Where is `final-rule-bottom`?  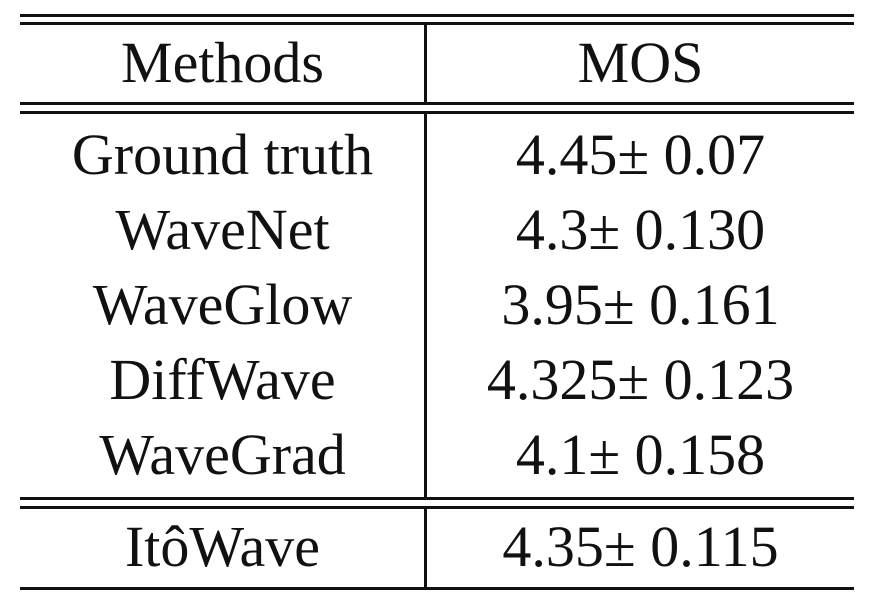
final-rule-bottom is located at coordinates (437, 507).